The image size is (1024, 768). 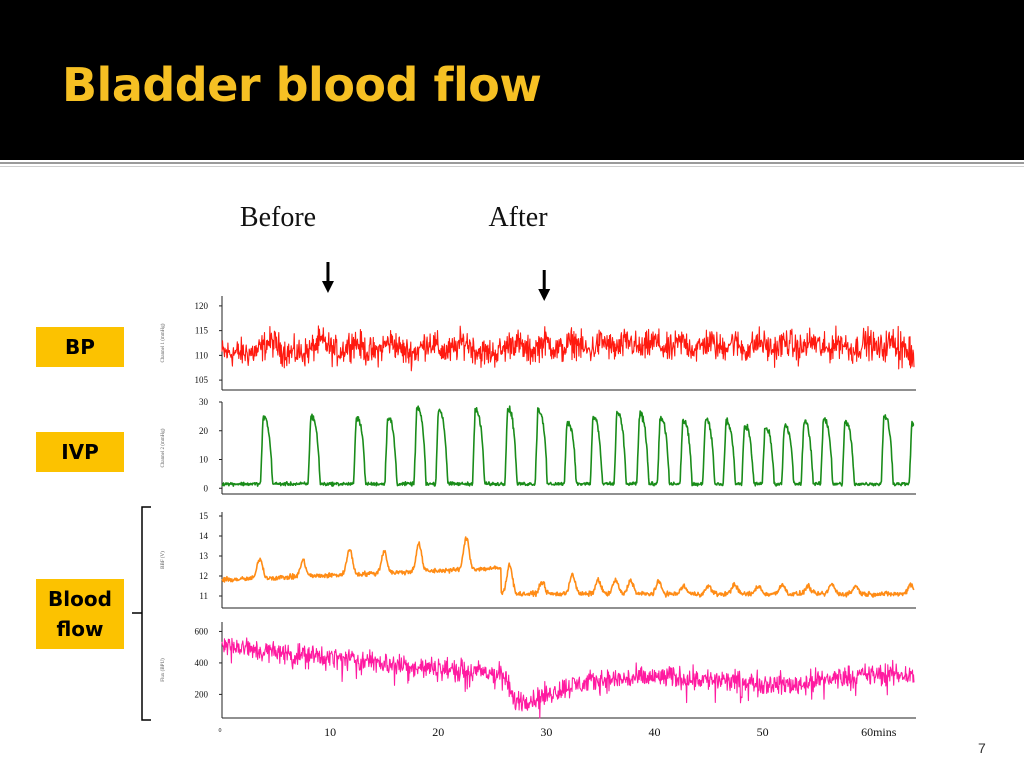 What do you see at coordinates (202, 331) in the screenshot?
I see `ytick-label-bp-1: 115` at bounding box center [202, 331].